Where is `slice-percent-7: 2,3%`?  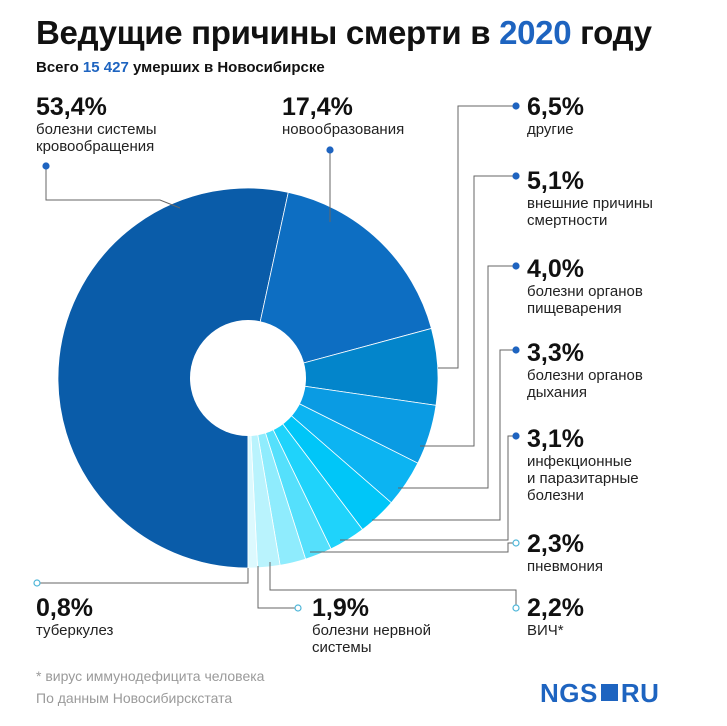
slice-percent-7: 2,3% is located at coordinates (555, 544).